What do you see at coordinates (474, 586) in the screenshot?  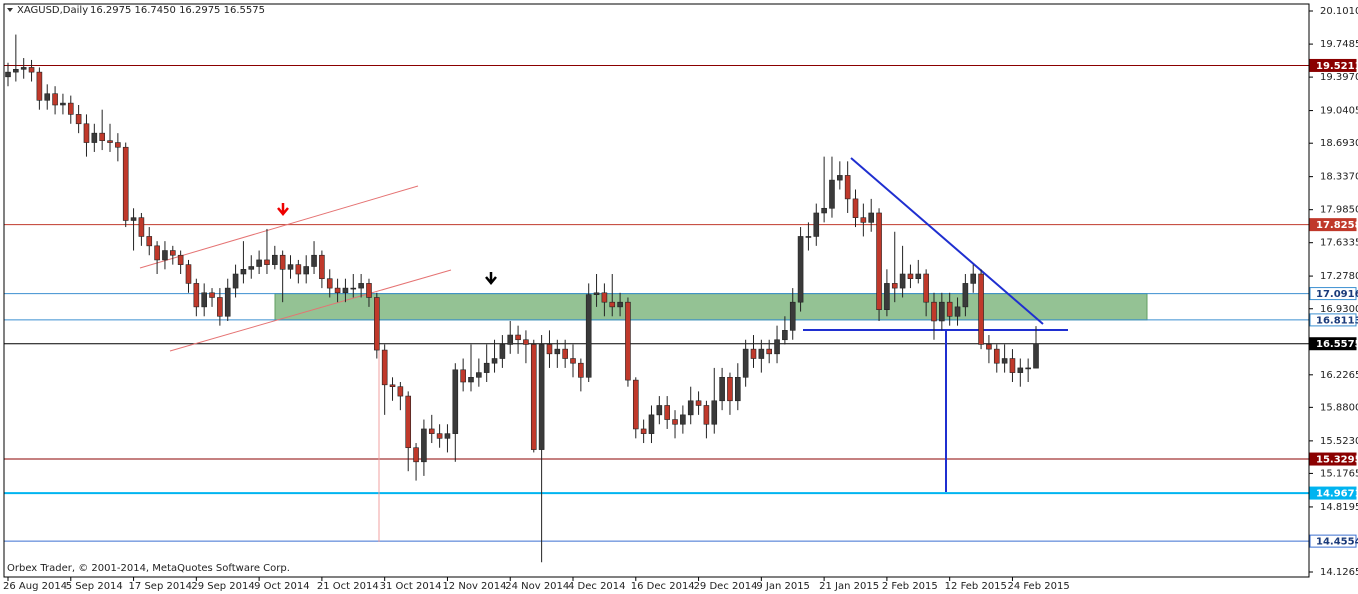 I see `x-tick-label: 12 Nov 2014` at bounding box center [474, 586].